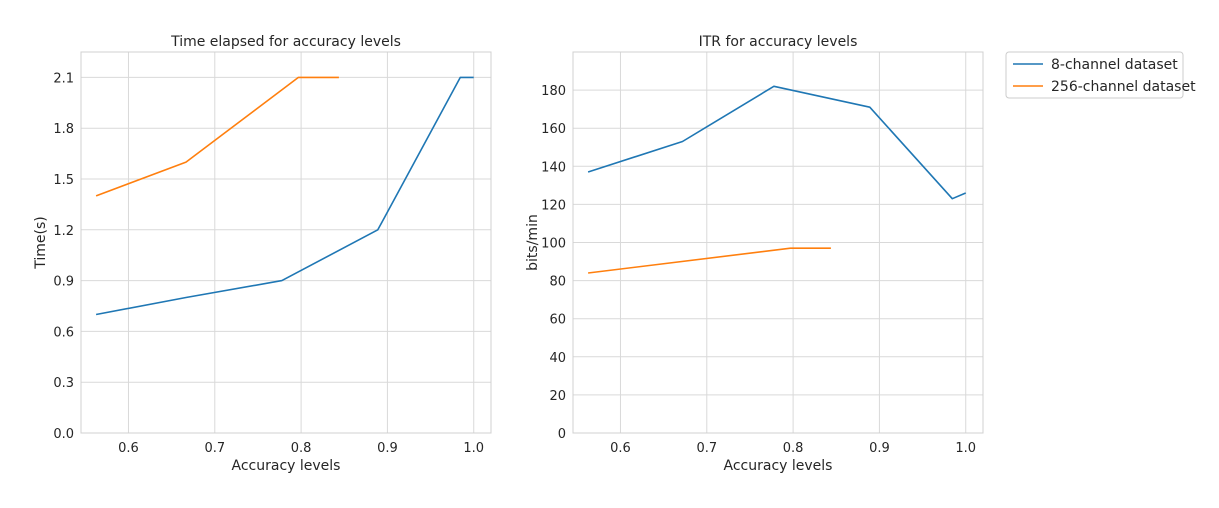 This screenshot has width=1219, height=508. I want to click on y-tick-label: 0, so click(562, 434).